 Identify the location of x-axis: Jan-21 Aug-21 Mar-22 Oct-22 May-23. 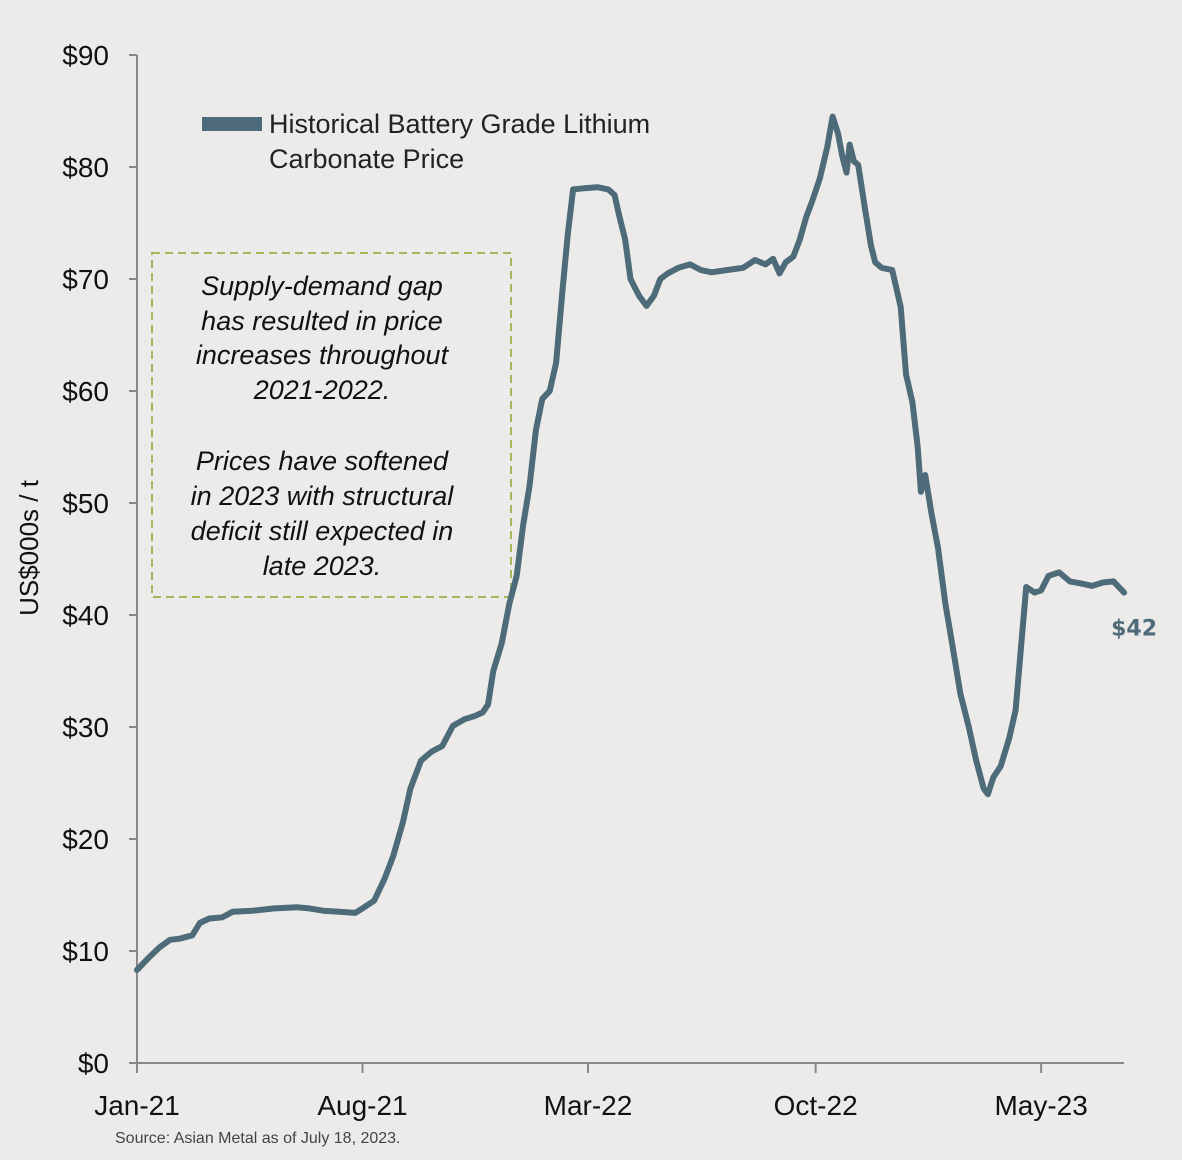
(591, 1092).